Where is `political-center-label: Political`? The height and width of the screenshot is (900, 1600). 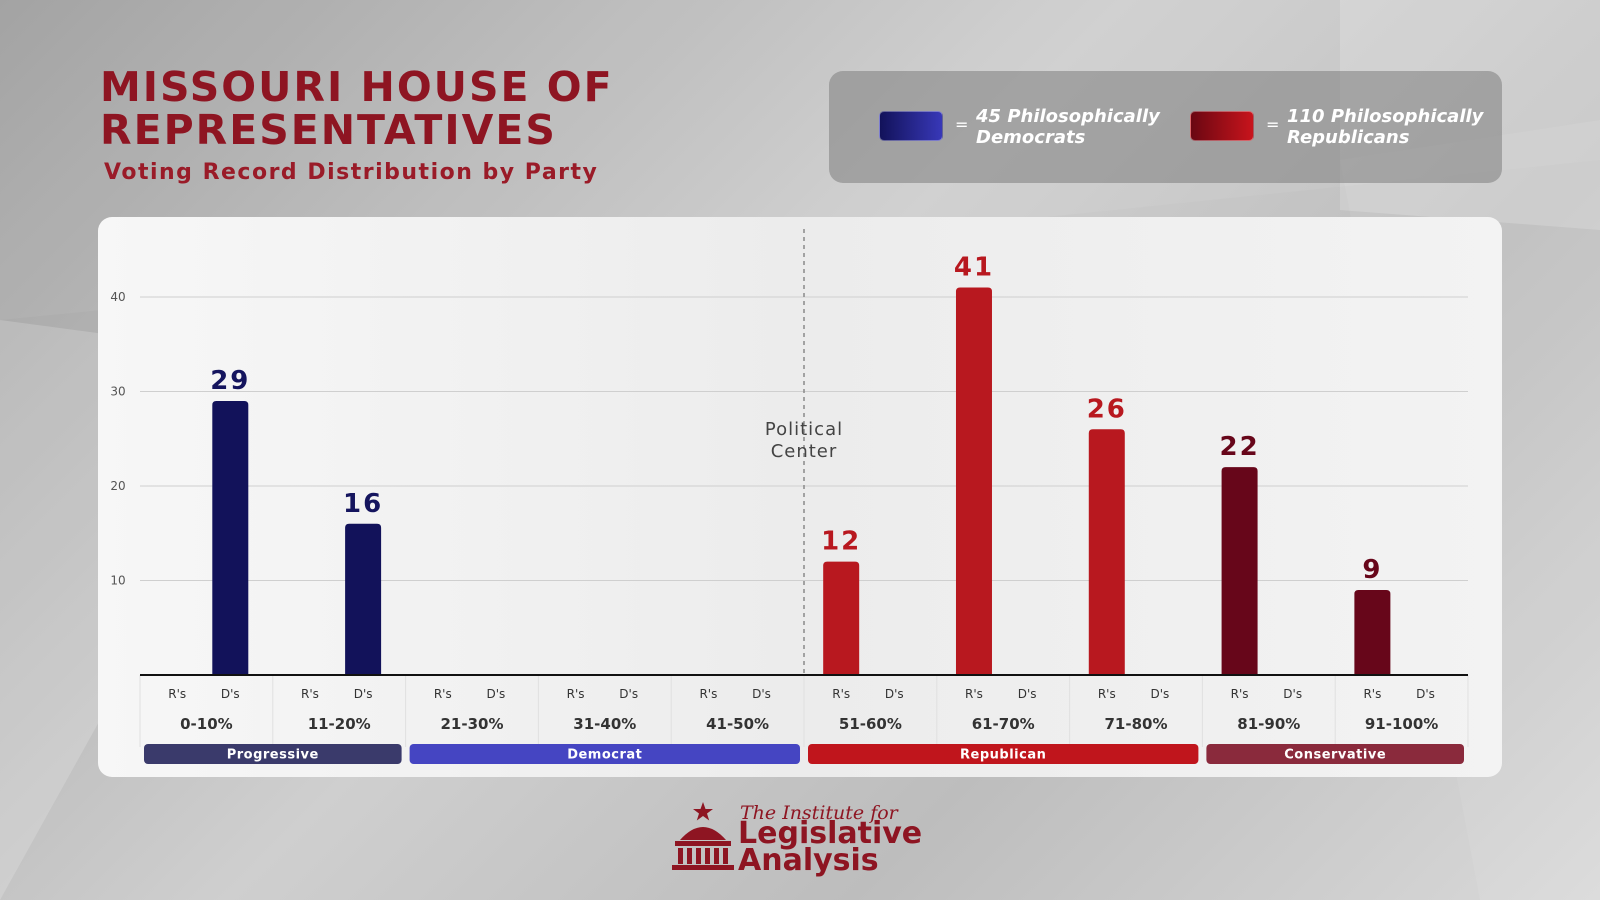 political-center-label: Political is located at coordinates (804, 429).